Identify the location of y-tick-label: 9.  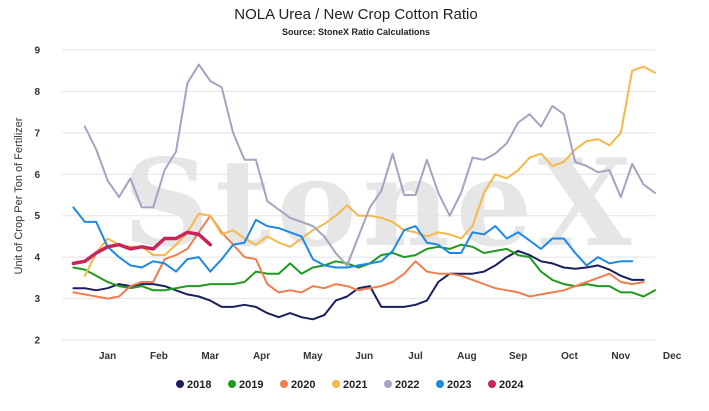
(37, 51).